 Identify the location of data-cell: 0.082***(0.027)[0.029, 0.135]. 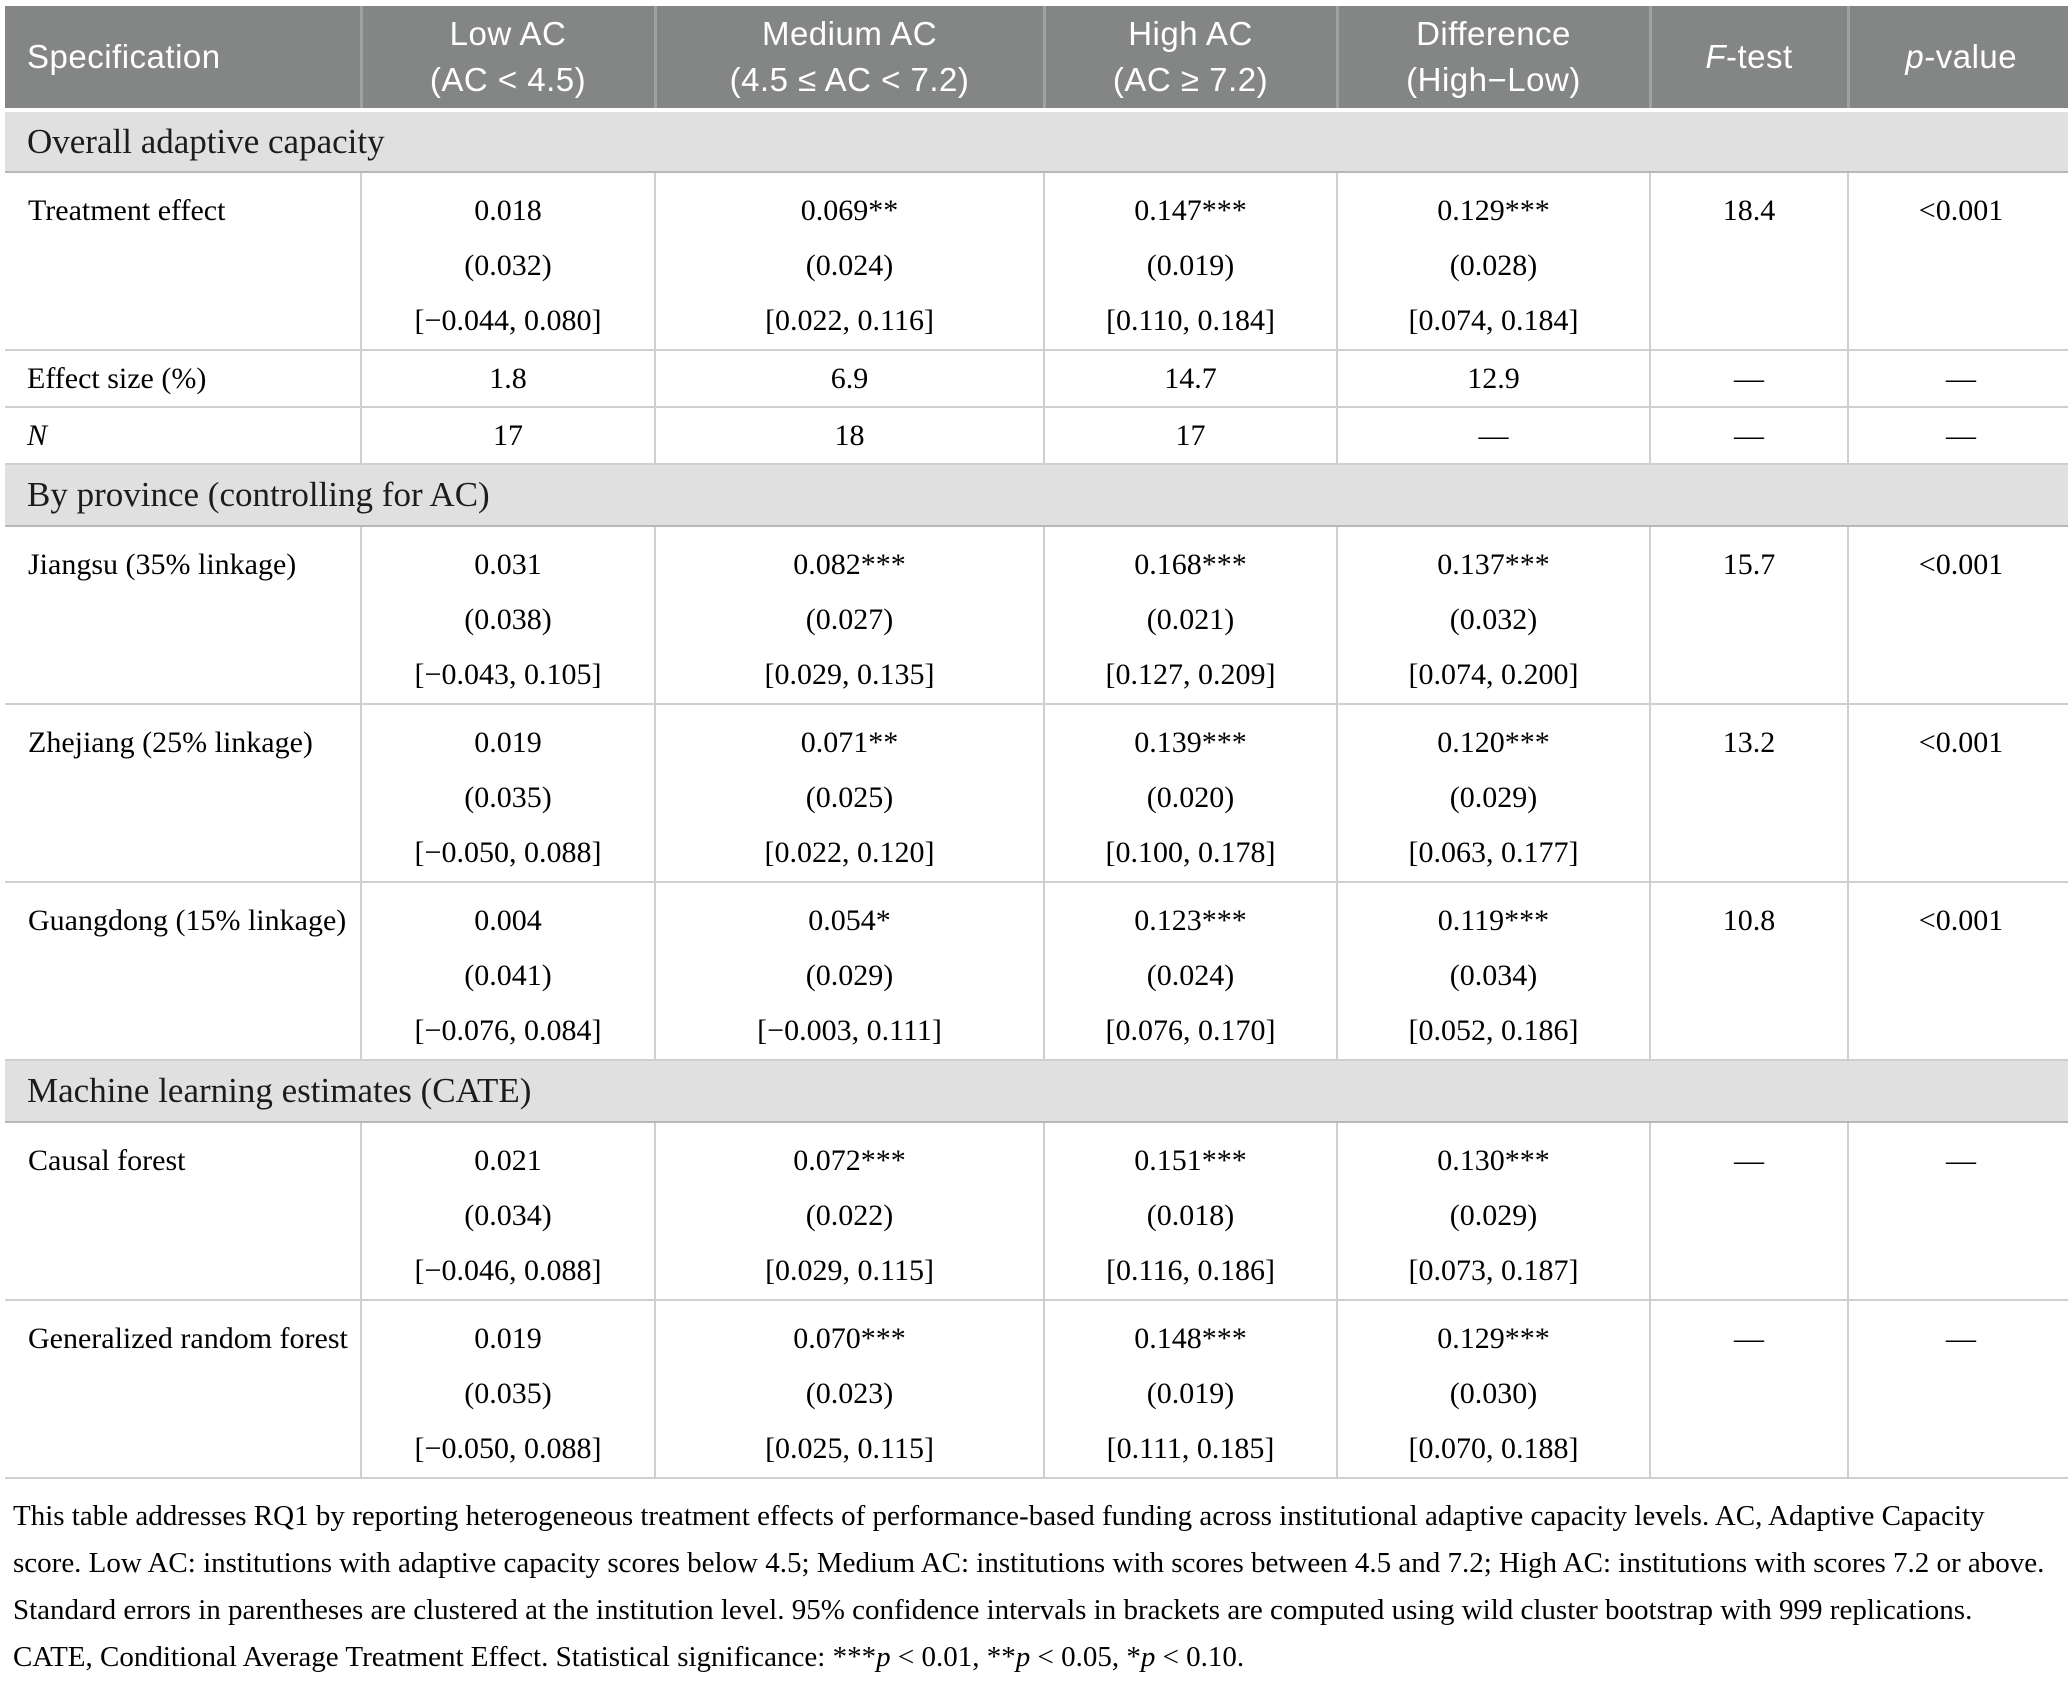
(849, 615).